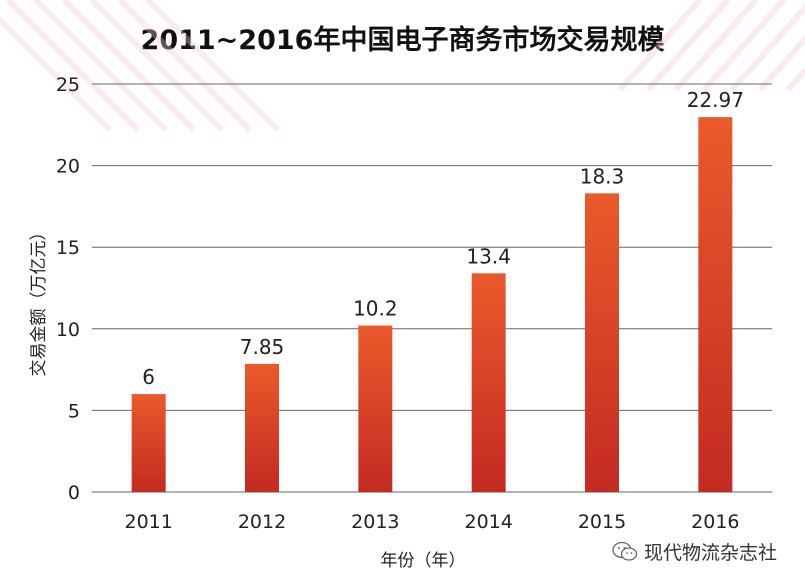  Describe the element at coordinates (74, 493) in the screenshot. I see `y-tick-label: 0` at that location.